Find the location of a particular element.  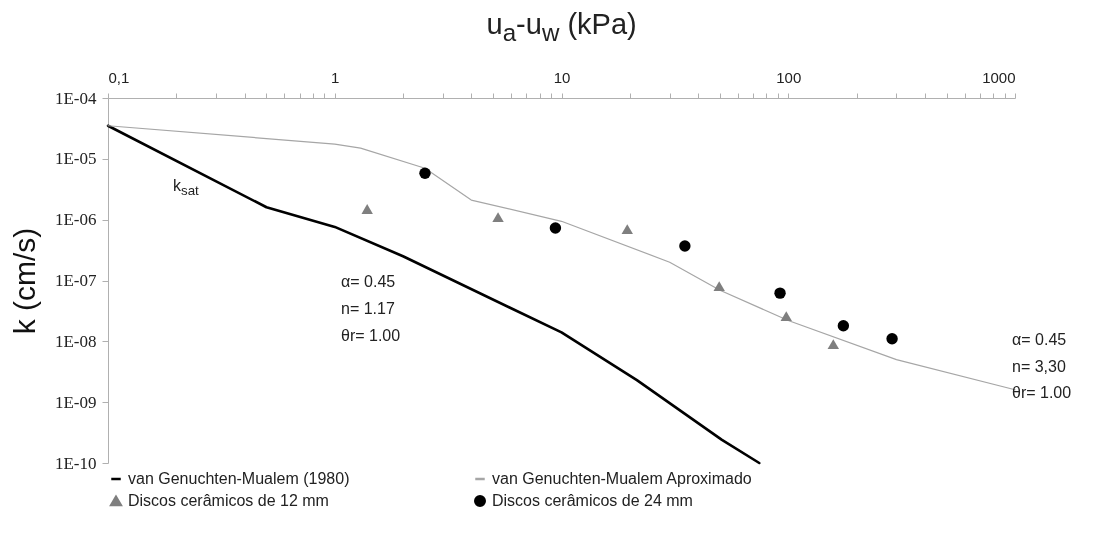

y-tick-label: 1E-07 is located at coordinates (75, 280).